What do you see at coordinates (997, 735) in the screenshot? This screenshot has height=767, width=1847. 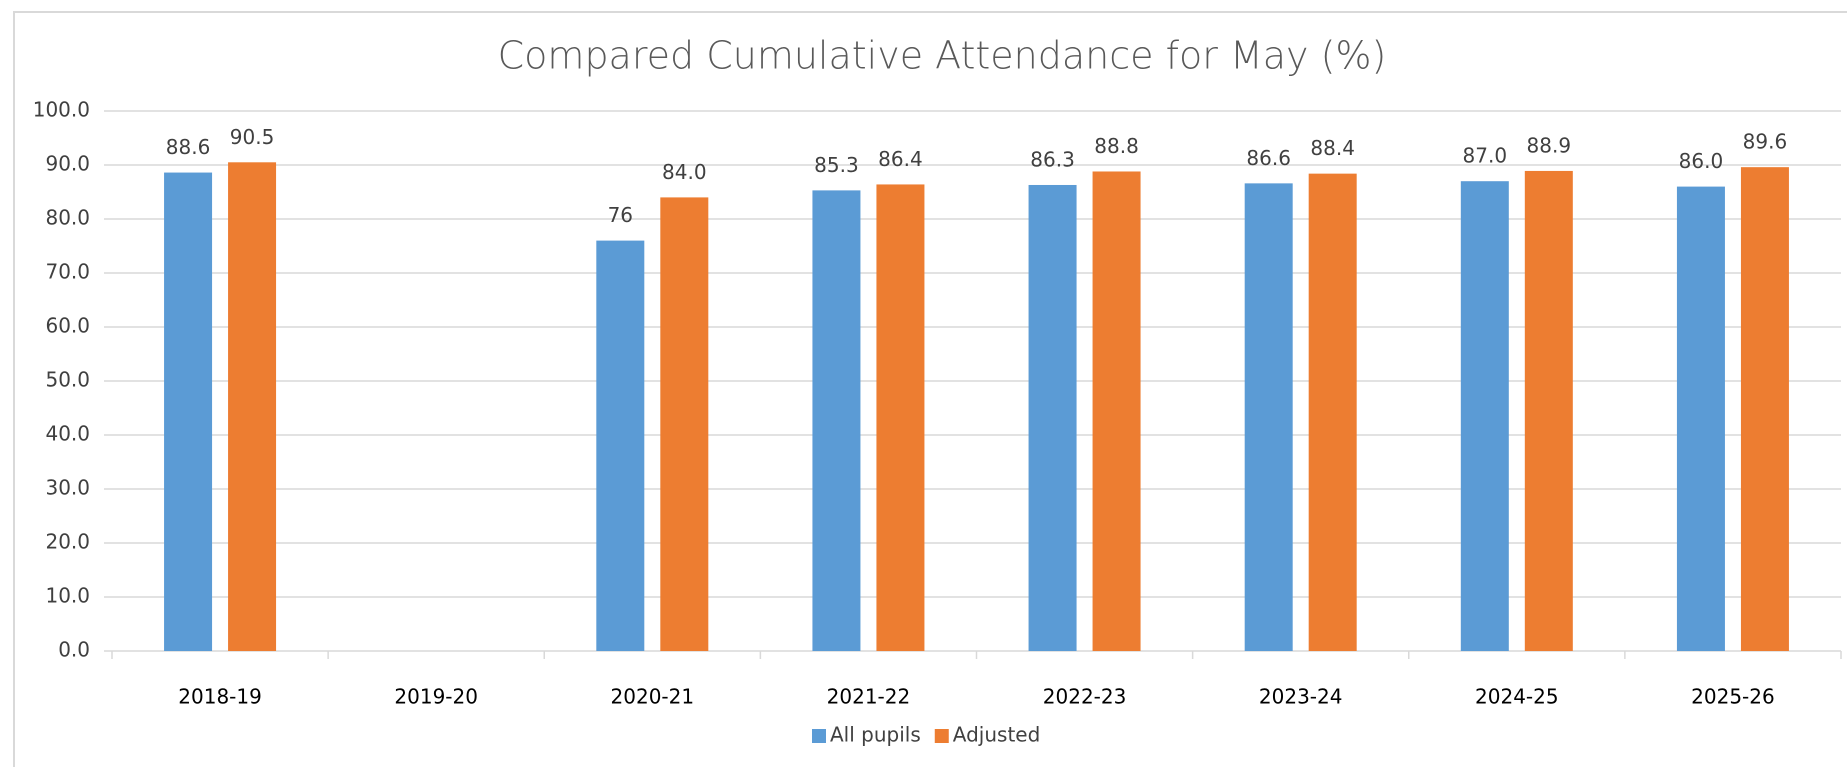 I see `legend-label: Adjusted` at bounding box center [997, 735].